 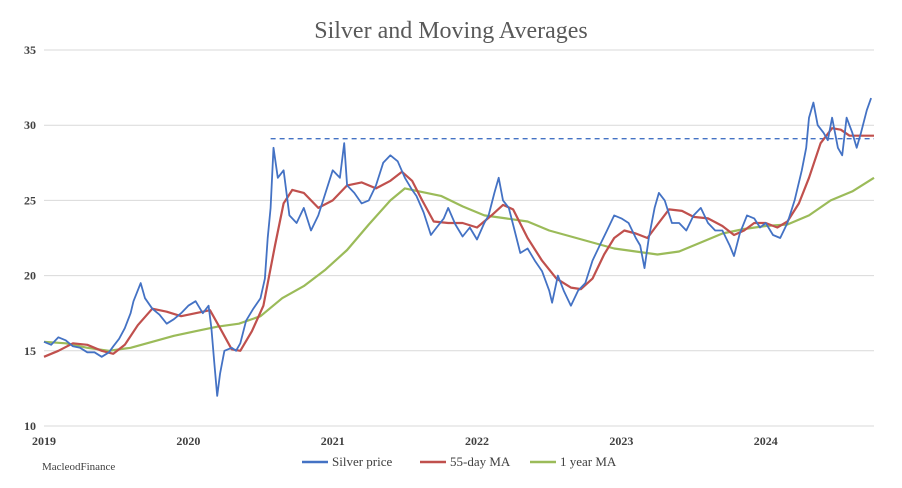 I want to click on y-tick-label: 35, so click(x=30, y=50).